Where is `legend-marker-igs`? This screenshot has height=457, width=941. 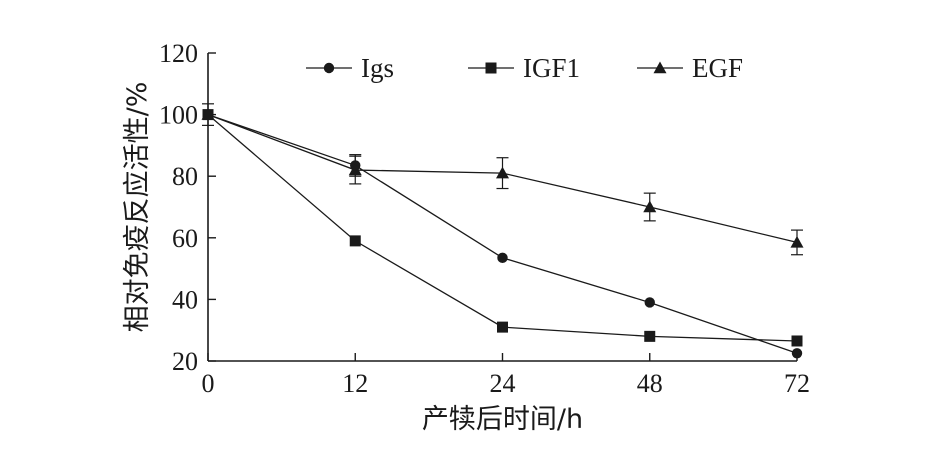 legend-marker-igs is located at coordinates (329, 68).